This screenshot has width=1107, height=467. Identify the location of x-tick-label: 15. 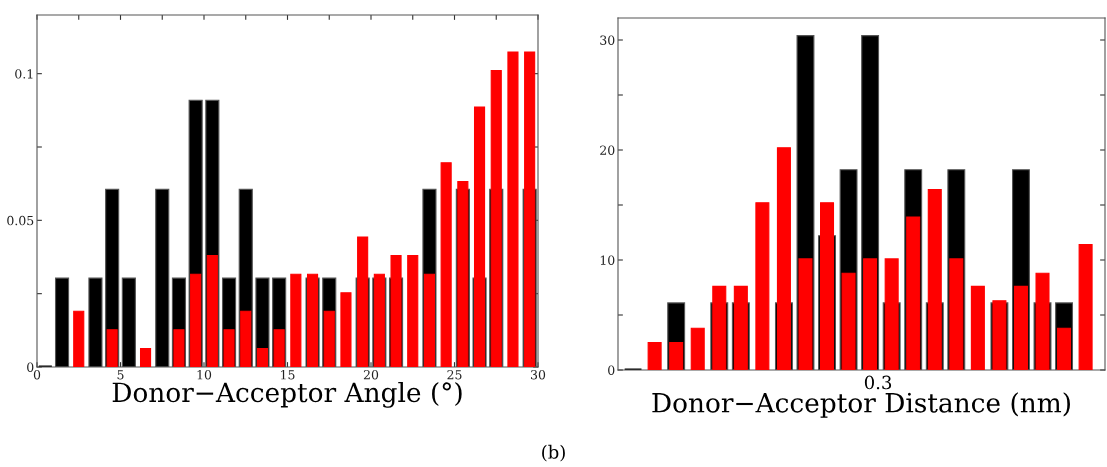
(288, 375).